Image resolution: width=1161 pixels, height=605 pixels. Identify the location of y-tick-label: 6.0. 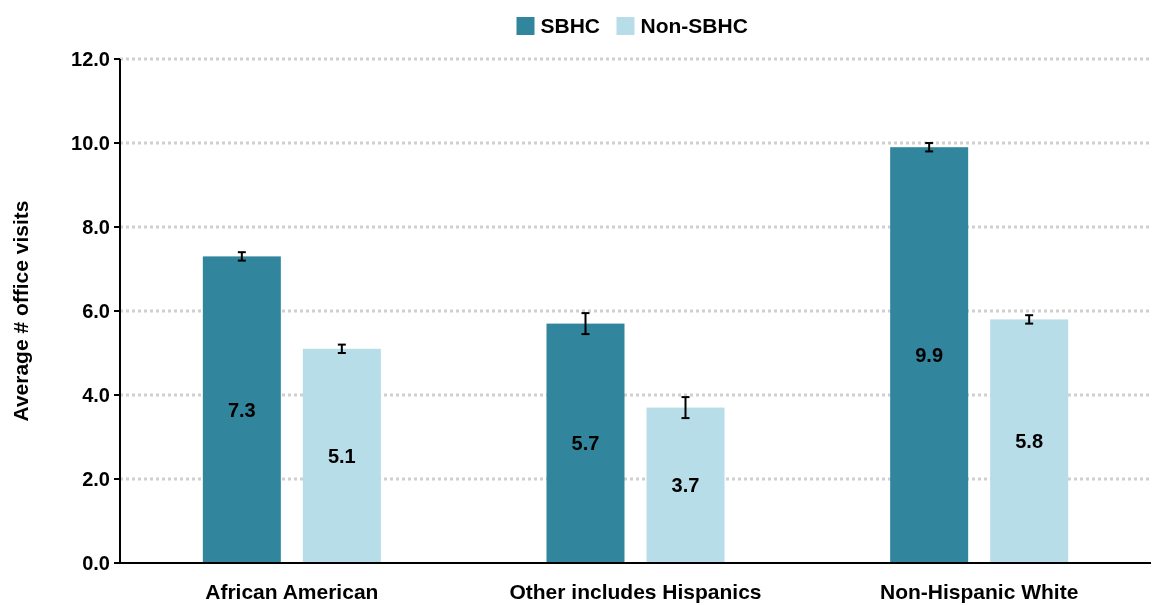
(96, 311).